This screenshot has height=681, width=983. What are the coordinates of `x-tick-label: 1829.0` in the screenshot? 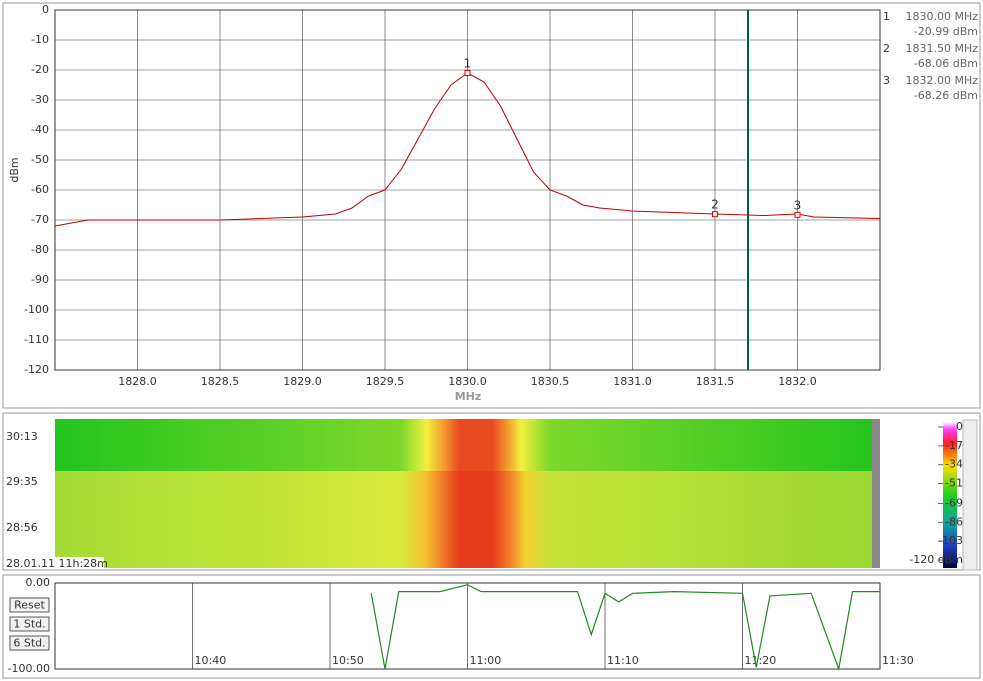 It's located at (302, 381).